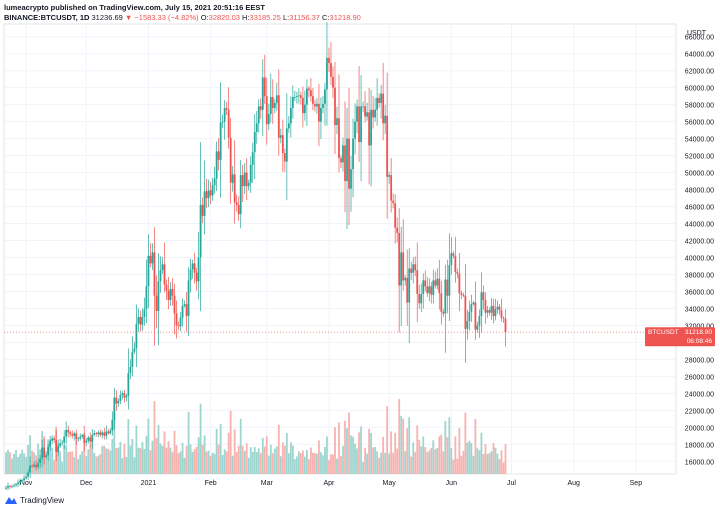  Describe the element at coordinates (265, 17) in the screenshot. I see `high-value: 33185.25` at that location.